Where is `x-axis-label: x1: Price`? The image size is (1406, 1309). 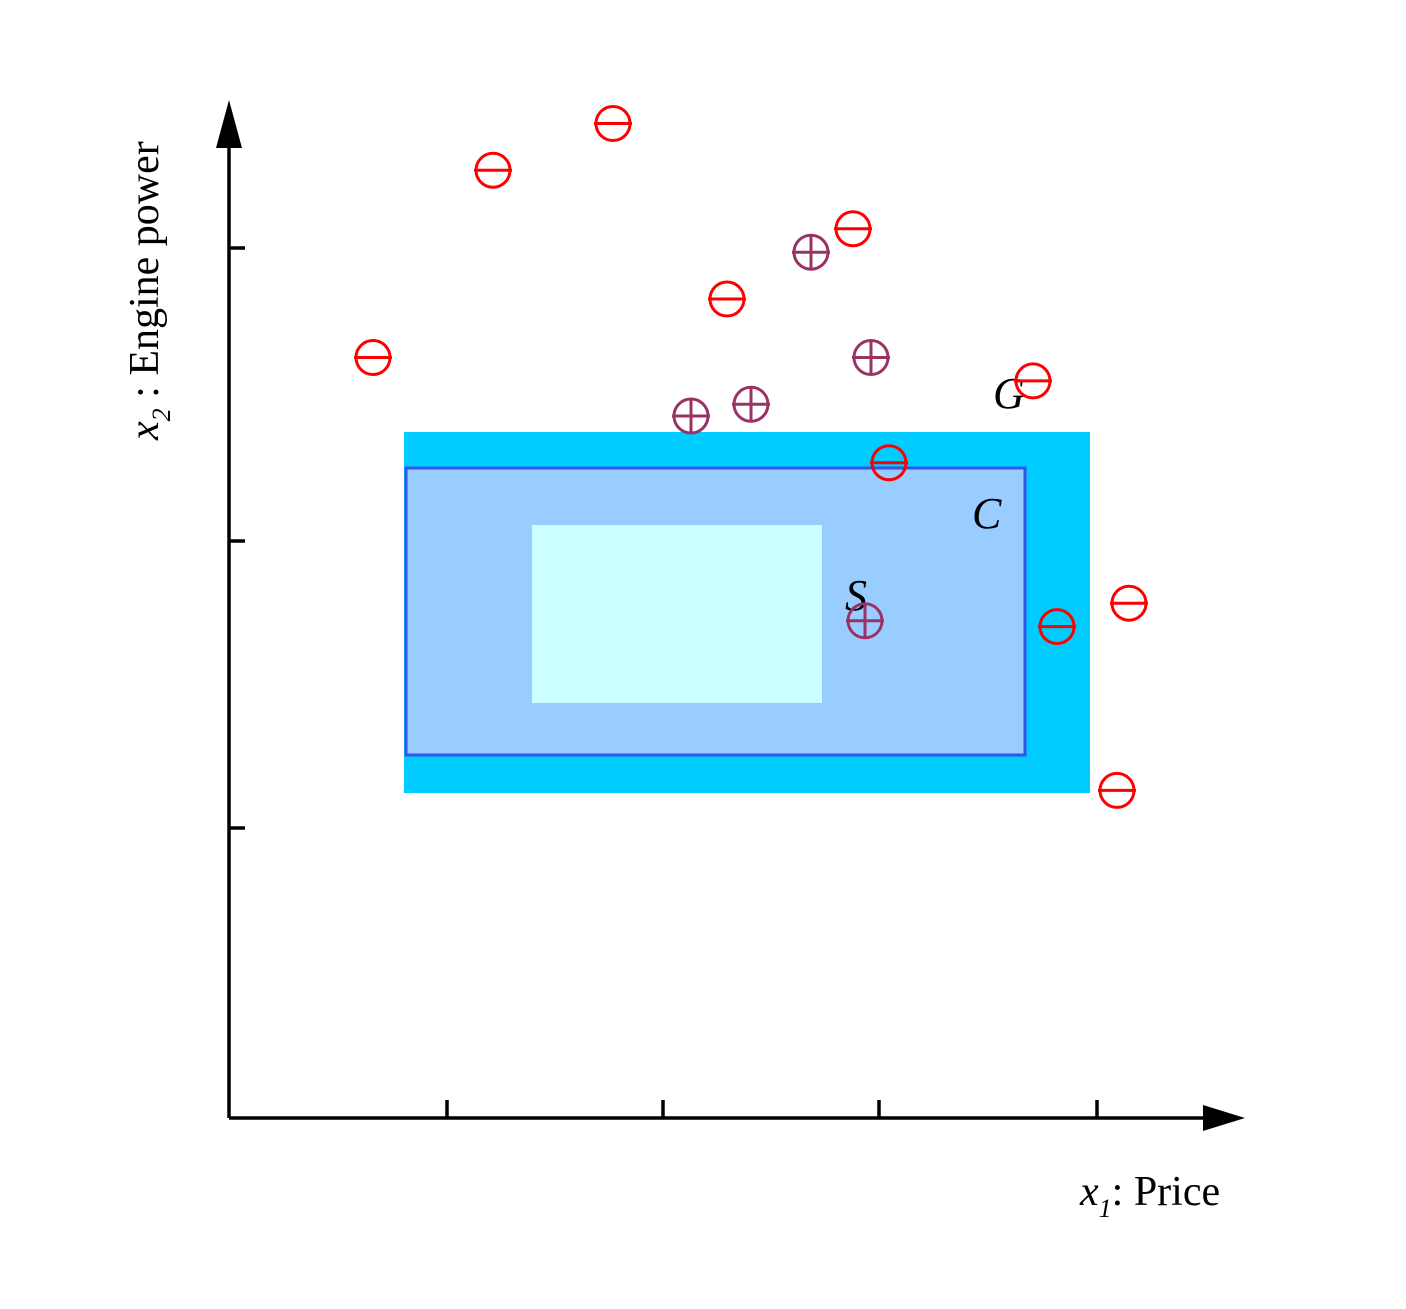 x-axis-label: x1: Price is located at coordinates (1149, 1196).